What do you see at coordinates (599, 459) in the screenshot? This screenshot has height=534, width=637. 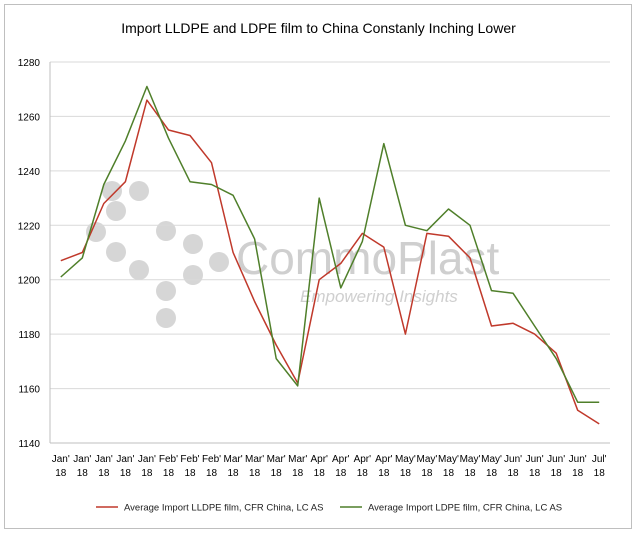 I see `x-tick-label: Jul'` at bounding box center [599, 459].